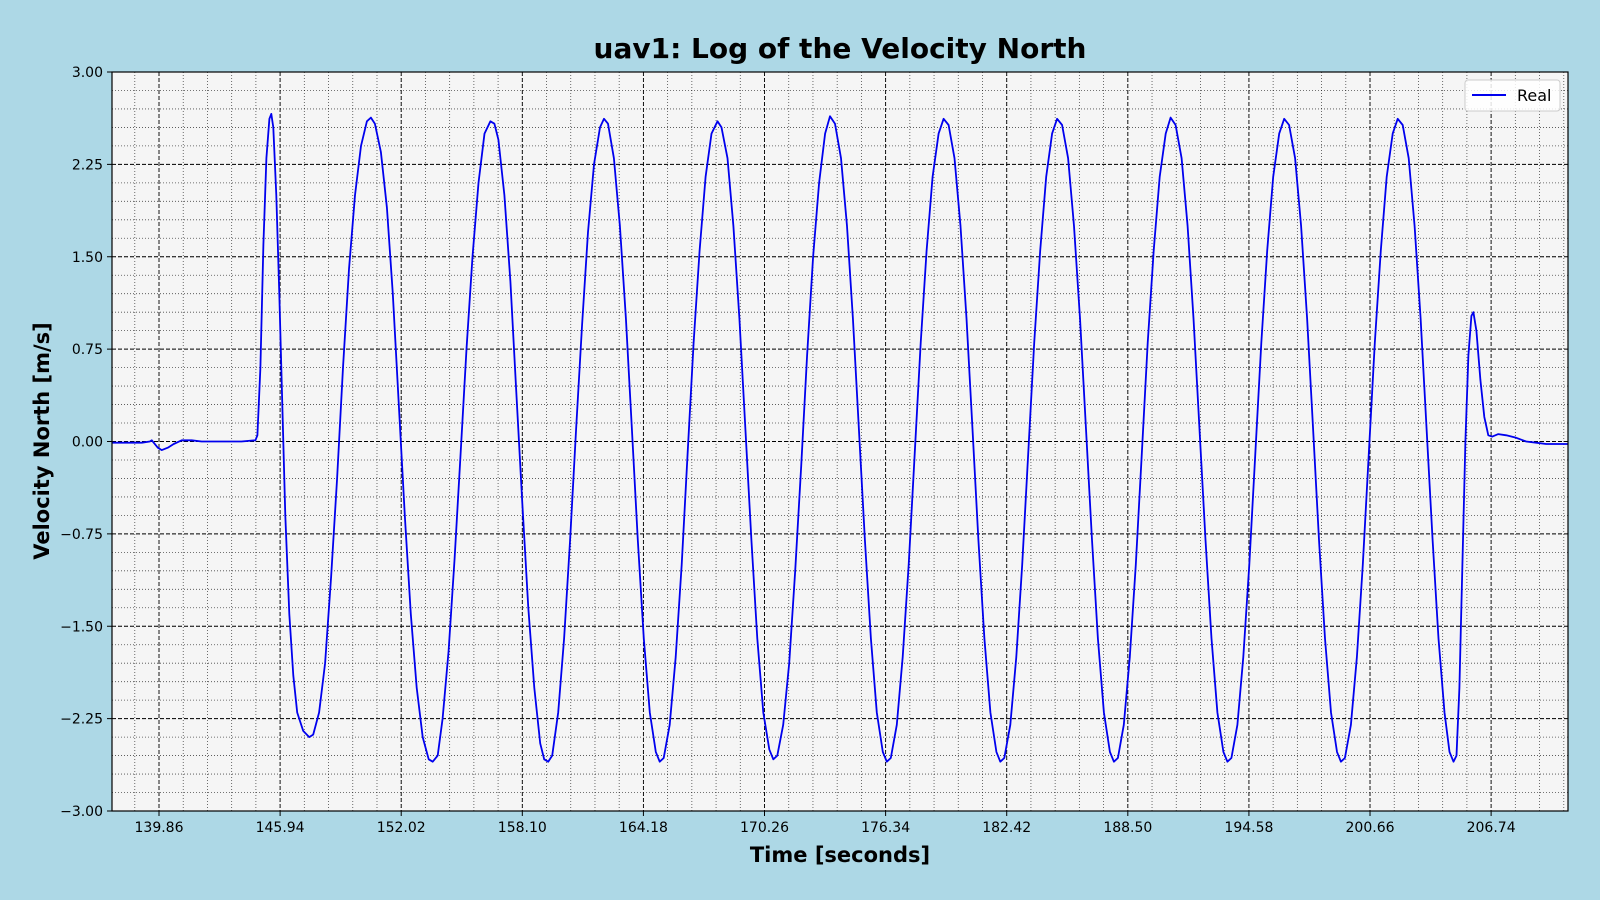 Image resolution: width=1600 pixels, height=900 pixels. I want to click on x-axis-label: Time [seconds], so click(840, 855).